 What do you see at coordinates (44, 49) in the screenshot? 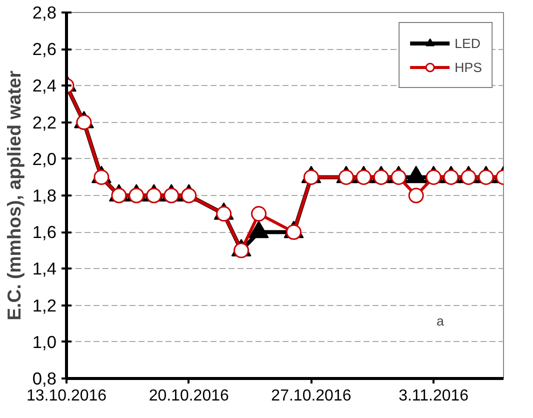
I see `y-tick-label: 2,6` at bounding box center [44, 49].